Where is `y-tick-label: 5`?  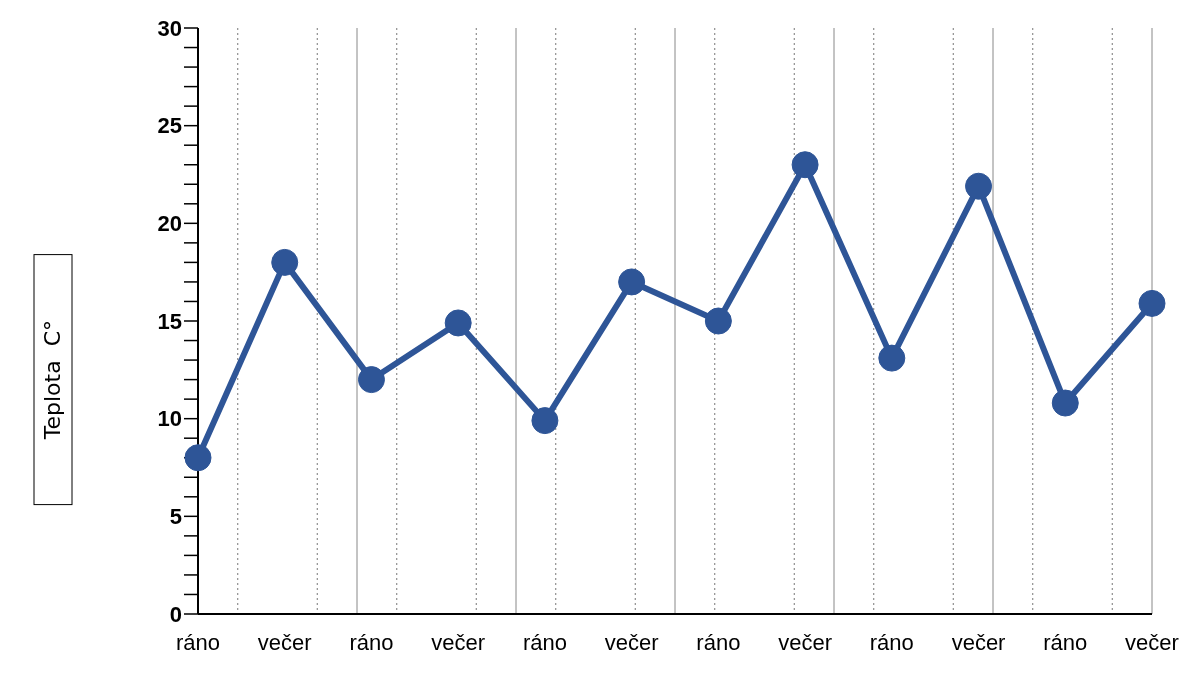 y-tick-label: 5 is located at coordinates (175, 517).